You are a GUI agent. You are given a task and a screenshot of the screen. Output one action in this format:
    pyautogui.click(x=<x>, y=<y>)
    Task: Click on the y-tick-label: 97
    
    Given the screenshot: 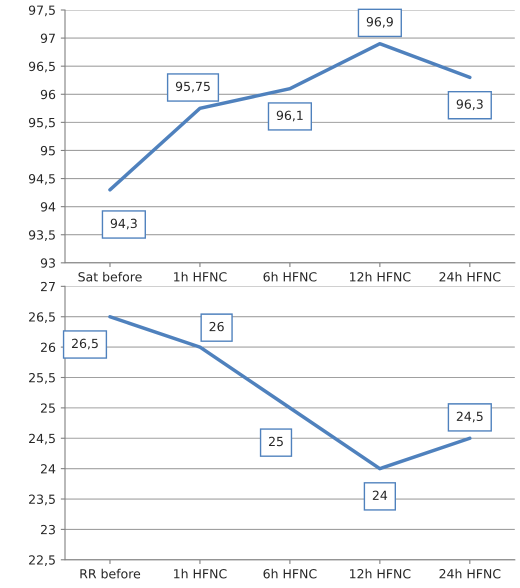 What is the action you would take?
    pyautogui.click(x=47, y=39)
    